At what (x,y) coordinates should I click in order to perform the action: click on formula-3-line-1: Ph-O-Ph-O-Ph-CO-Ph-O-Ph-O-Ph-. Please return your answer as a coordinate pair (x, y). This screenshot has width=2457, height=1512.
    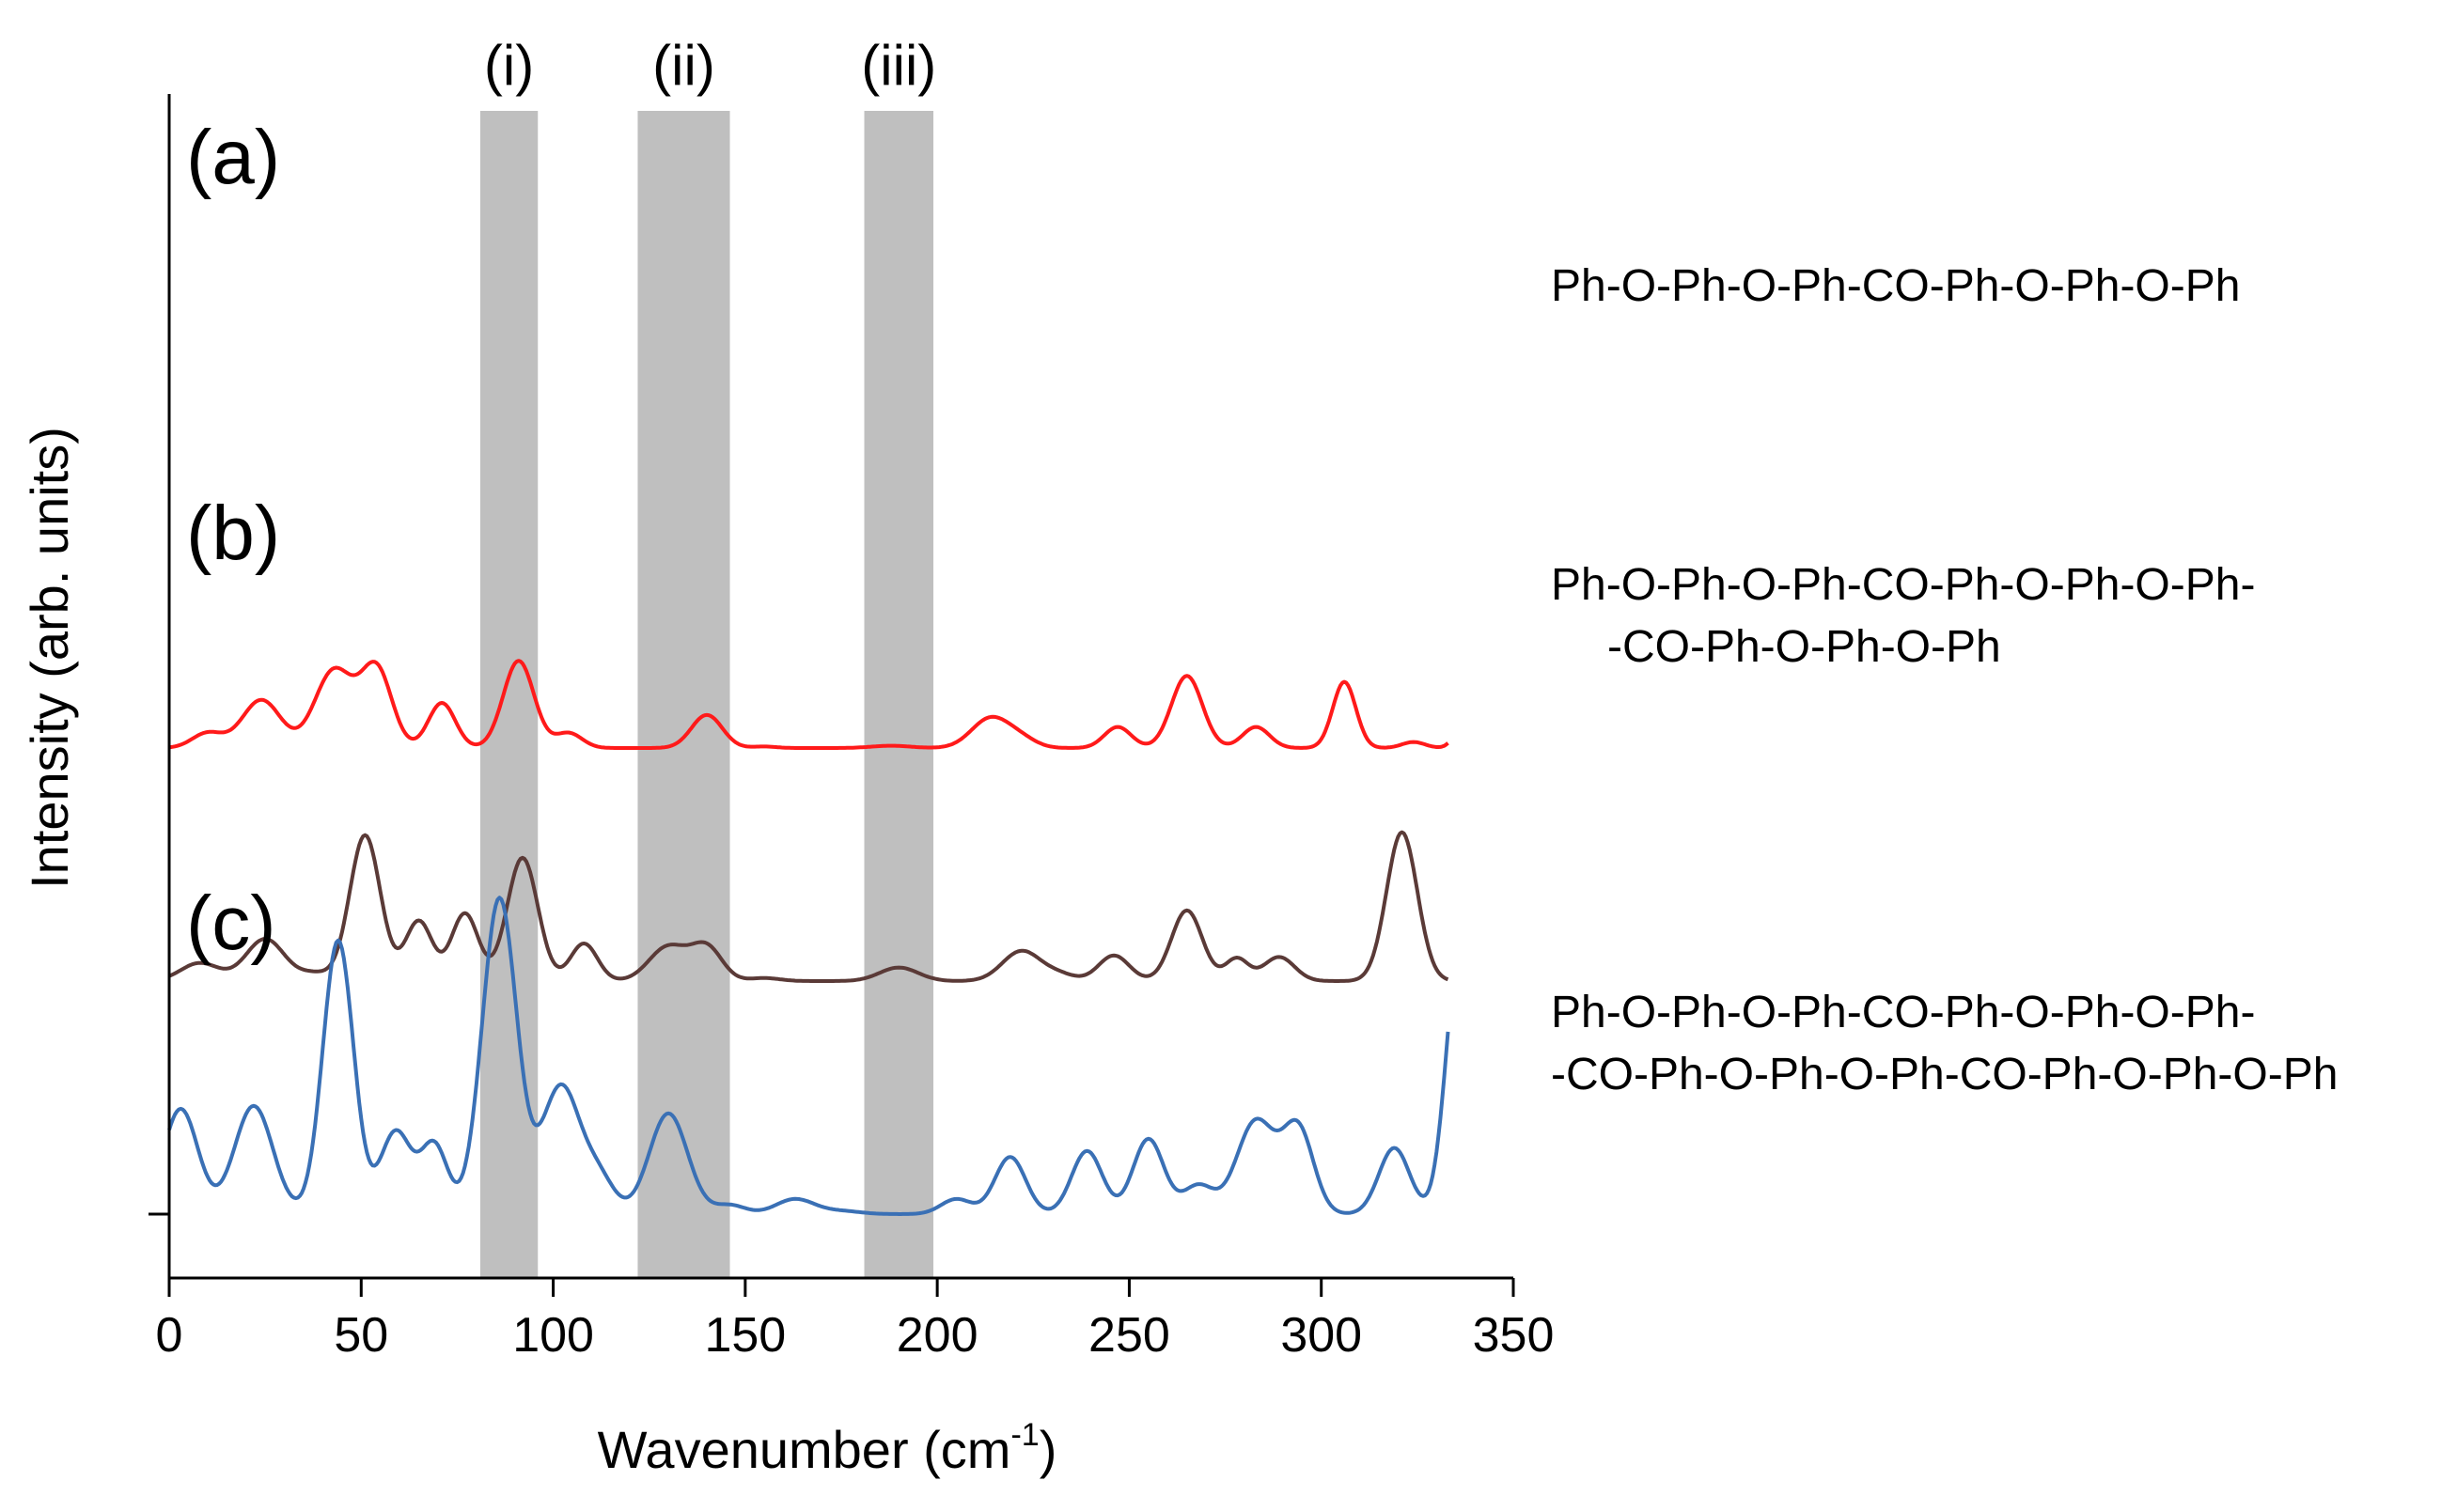
    Looking at the image, I should click on (1904, 1012).